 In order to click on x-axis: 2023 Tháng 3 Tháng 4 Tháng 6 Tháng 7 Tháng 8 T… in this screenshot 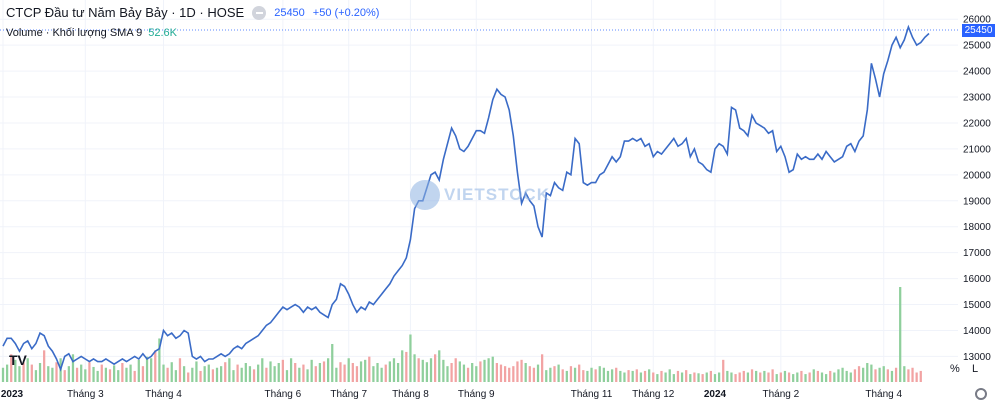, I will do `click(452, 394)`.